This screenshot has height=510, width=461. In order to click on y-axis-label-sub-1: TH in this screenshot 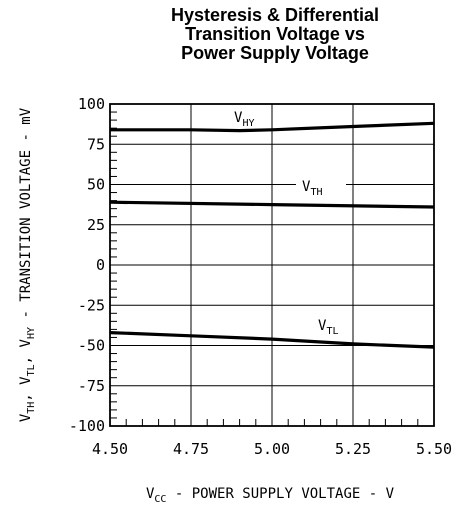, I will do `click(31, 408)`.